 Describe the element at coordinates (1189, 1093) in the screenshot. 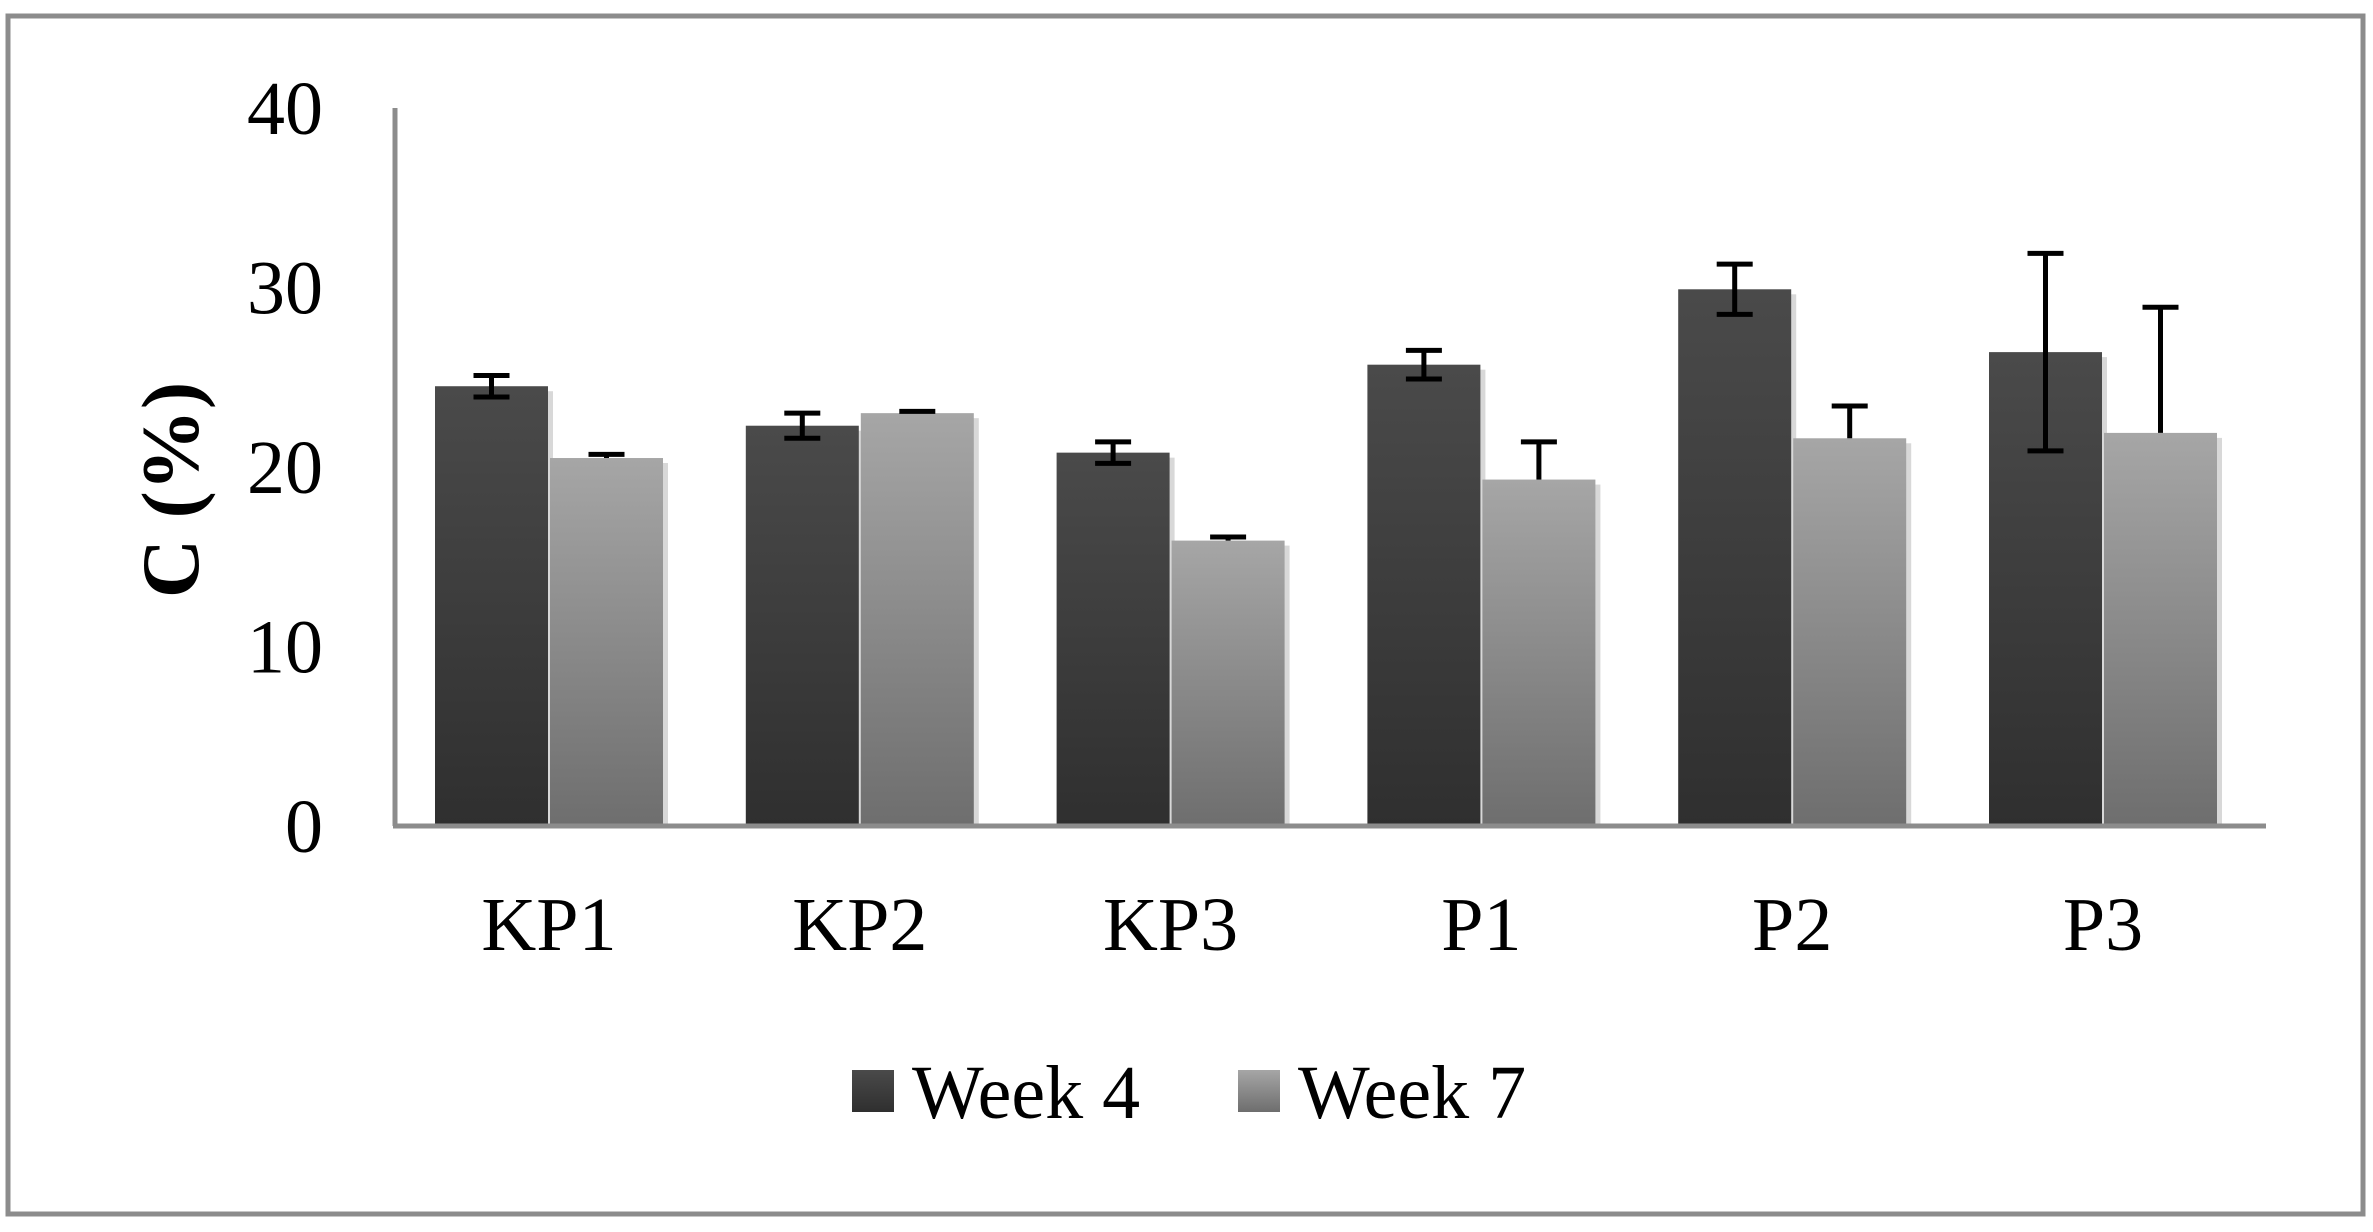

I see `legend: Week 4 Week 7` at that location.